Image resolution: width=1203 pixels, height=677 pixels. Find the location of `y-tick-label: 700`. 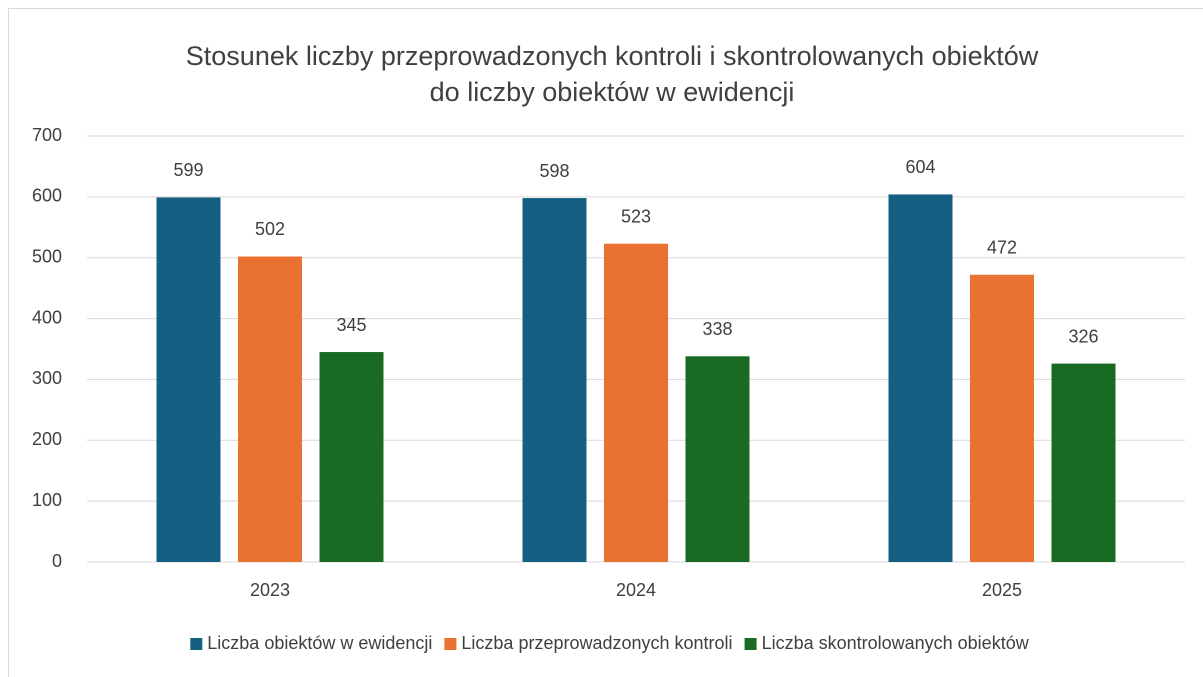

y-tick-label: 700 is located at coordinates (47, 135).